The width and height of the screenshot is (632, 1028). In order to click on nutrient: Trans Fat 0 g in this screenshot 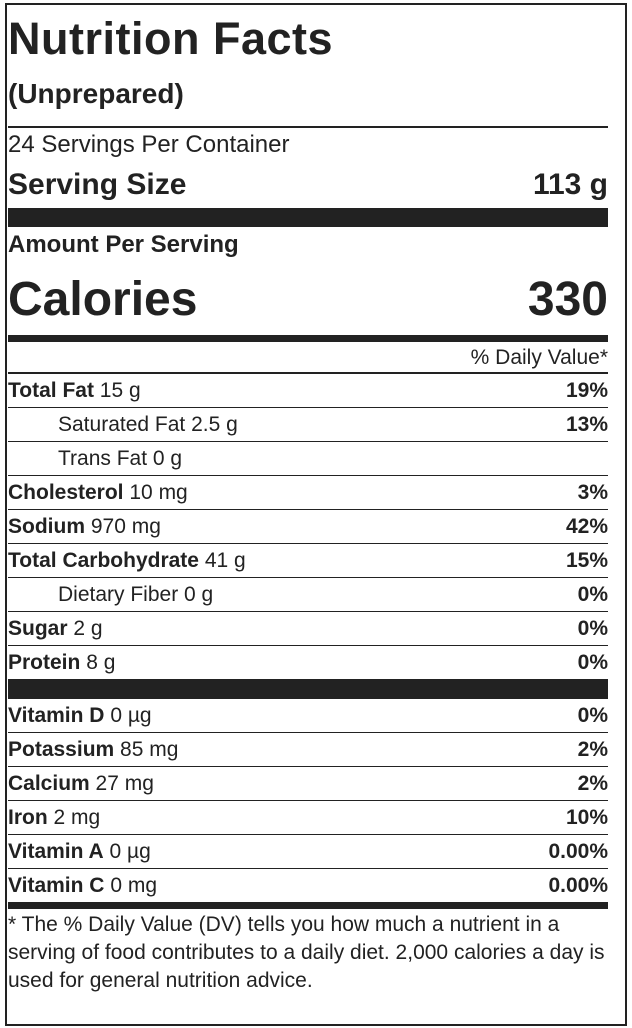, I will do `click(95, 459)`.